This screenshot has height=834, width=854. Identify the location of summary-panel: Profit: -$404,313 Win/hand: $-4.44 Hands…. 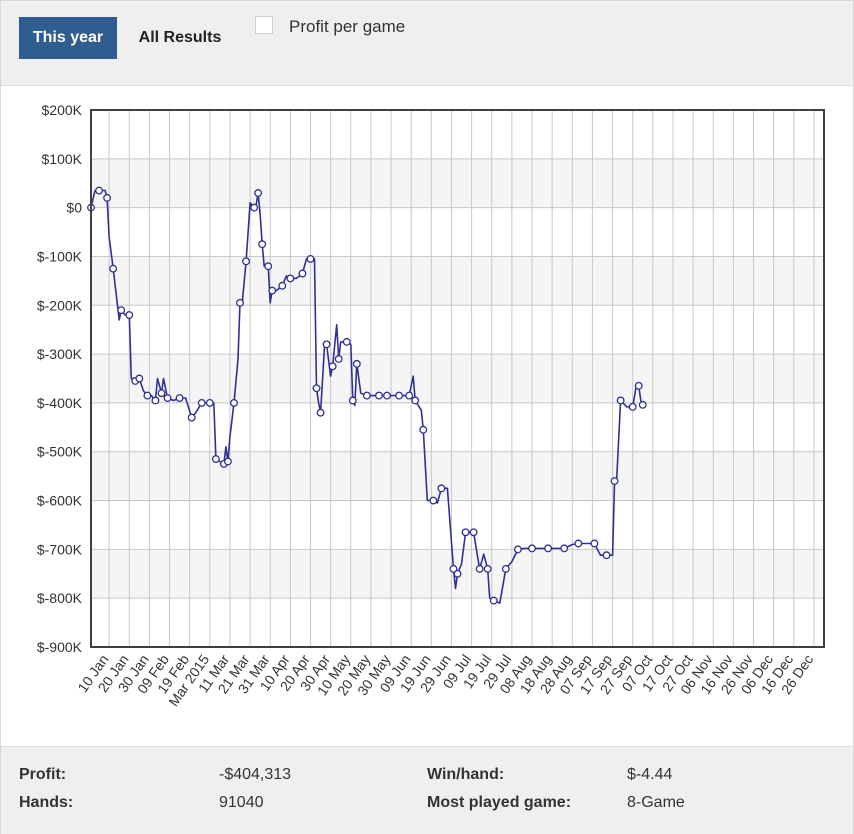
(427, 790).